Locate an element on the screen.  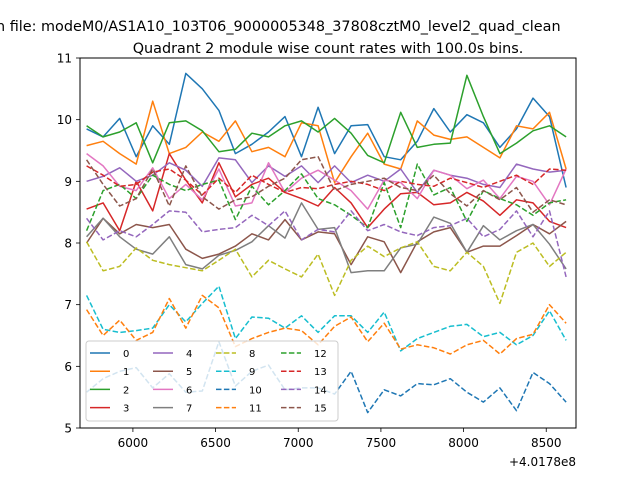
legend-label: 0 is located at coordinates (126, 354).